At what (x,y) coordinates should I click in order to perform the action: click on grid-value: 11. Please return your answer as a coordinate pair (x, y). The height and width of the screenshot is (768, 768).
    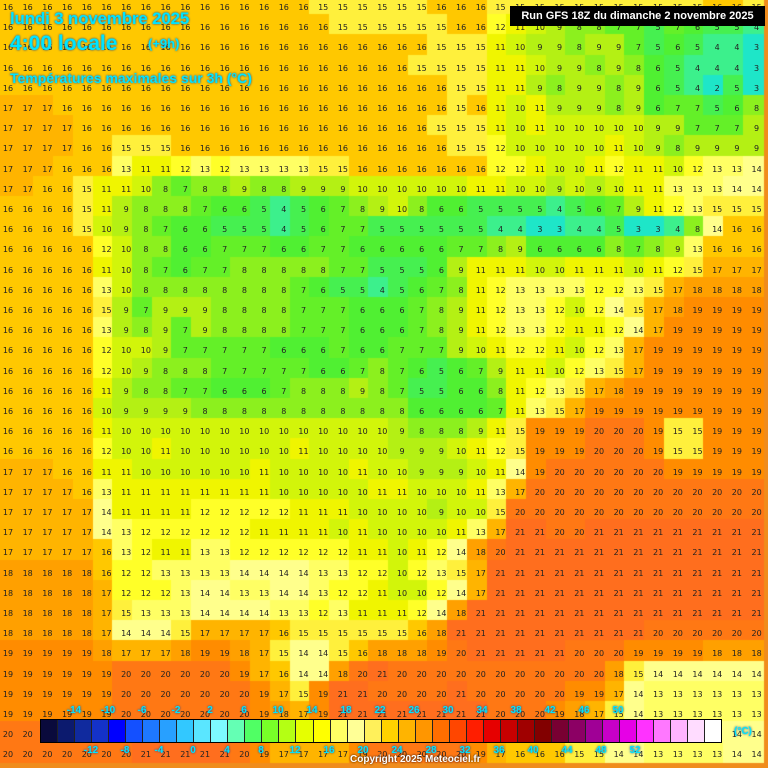
    Looking at the image, I should click on (500, 432).